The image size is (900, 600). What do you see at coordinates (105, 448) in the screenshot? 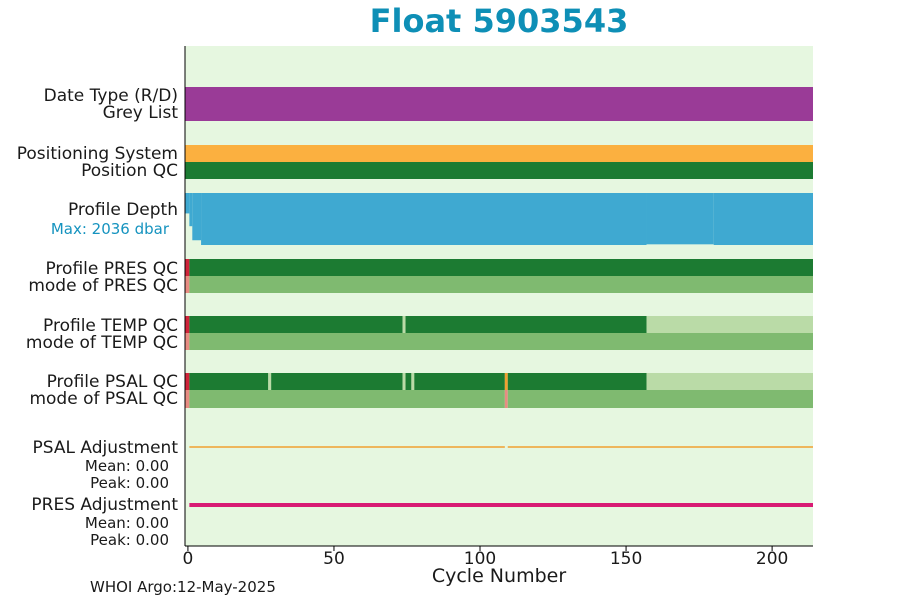
I see `label-psal-adjustment: PSAL Adjustment` at bounding box center [105, 448].